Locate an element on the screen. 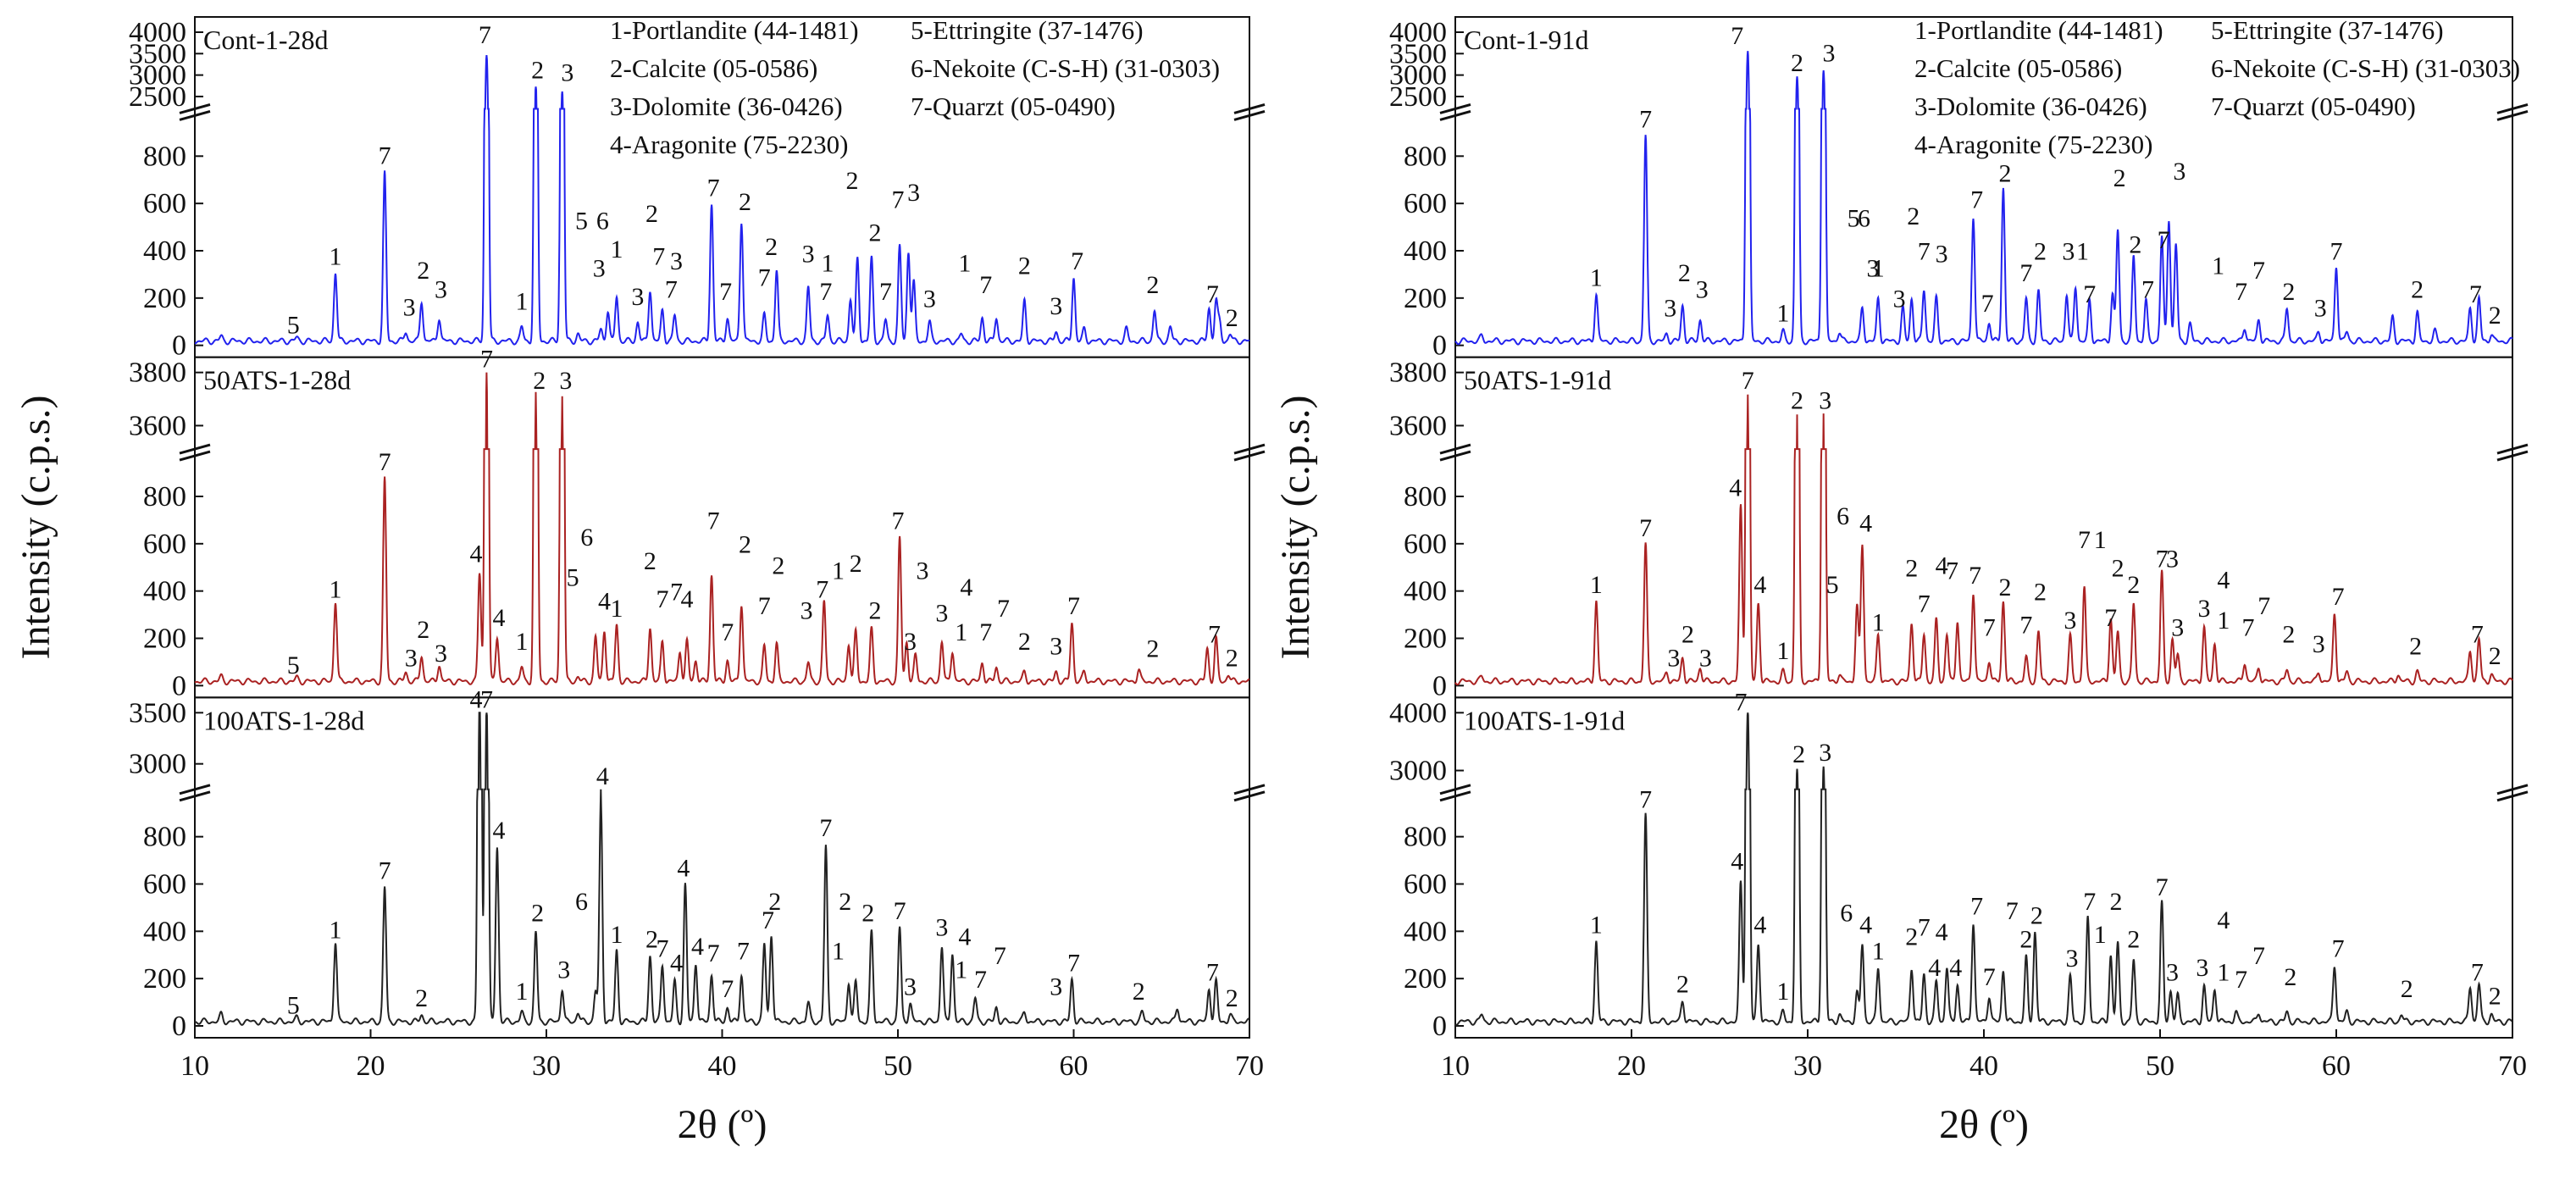 The height and width of the screenshot is (1186, 2576). y-tick-label: 3000 is located at coordinates (157, 75).